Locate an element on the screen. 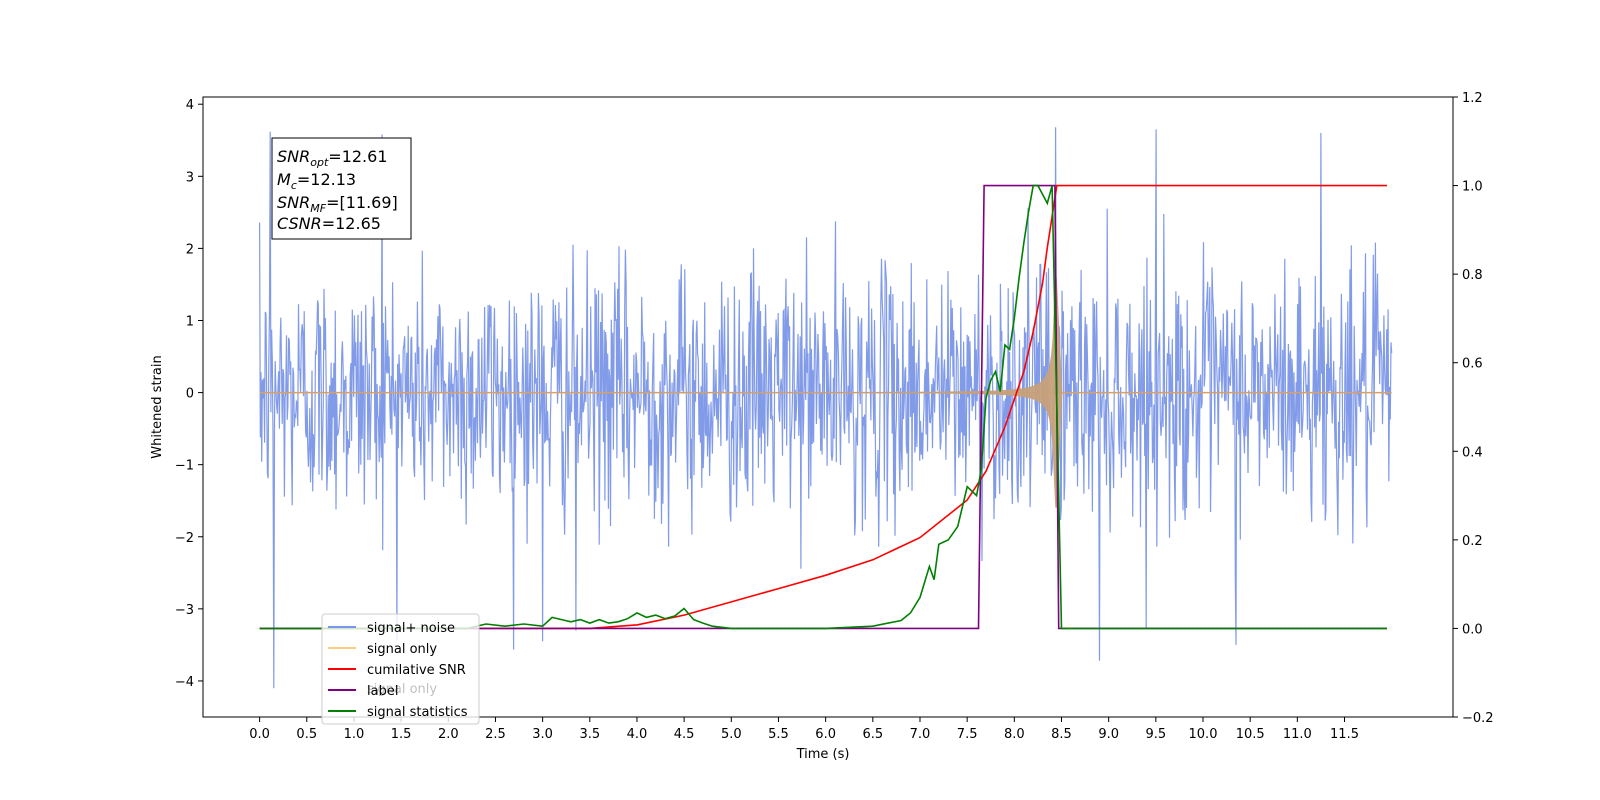 This screenshot has width=1600, height=800. legend-label: signal statistics is located at coordinates (417, 712).